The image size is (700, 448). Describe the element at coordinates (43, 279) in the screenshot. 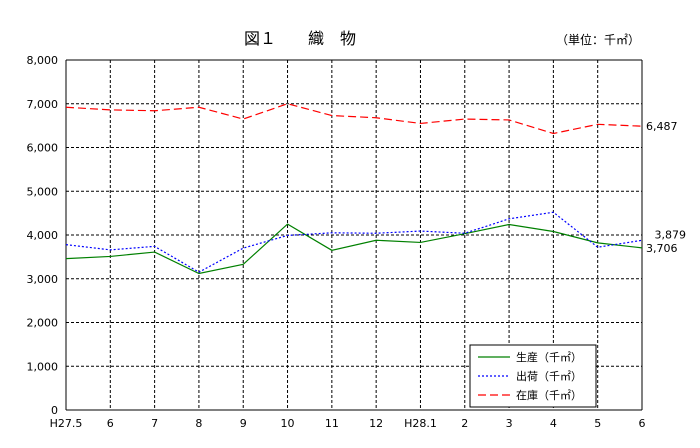

I see `y-tick-label: 3,000` at that location.